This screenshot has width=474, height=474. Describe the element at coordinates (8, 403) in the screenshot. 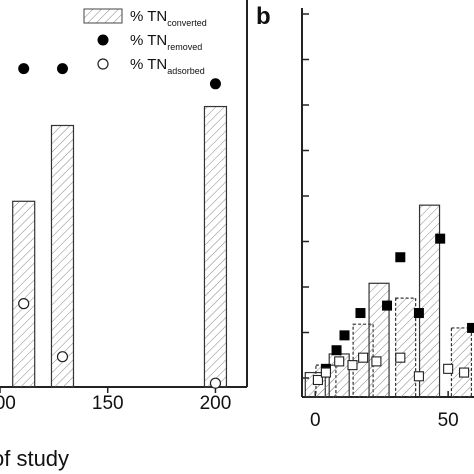

I see `panel-a-x-tick-label: 100` at that location.